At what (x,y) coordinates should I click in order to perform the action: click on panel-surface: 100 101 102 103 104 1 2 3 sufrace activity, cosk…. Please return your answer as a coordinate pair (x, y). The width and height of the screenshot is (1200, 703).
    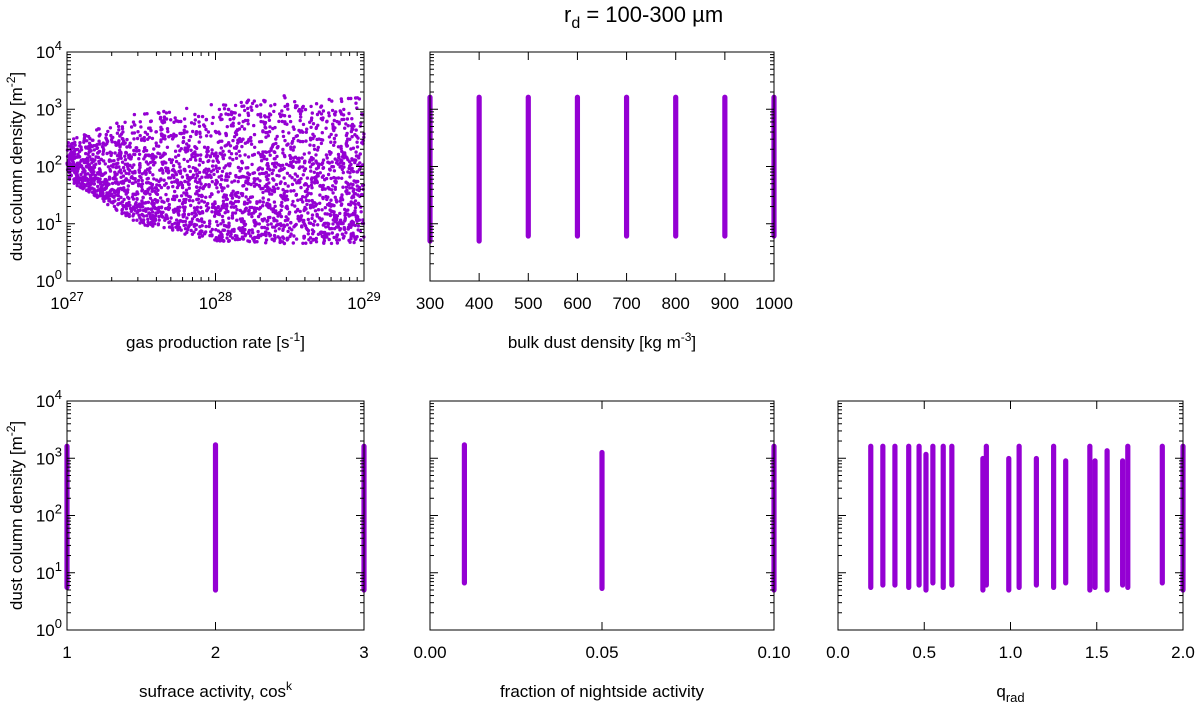
    Looking at the image, I should click on (186, 544).